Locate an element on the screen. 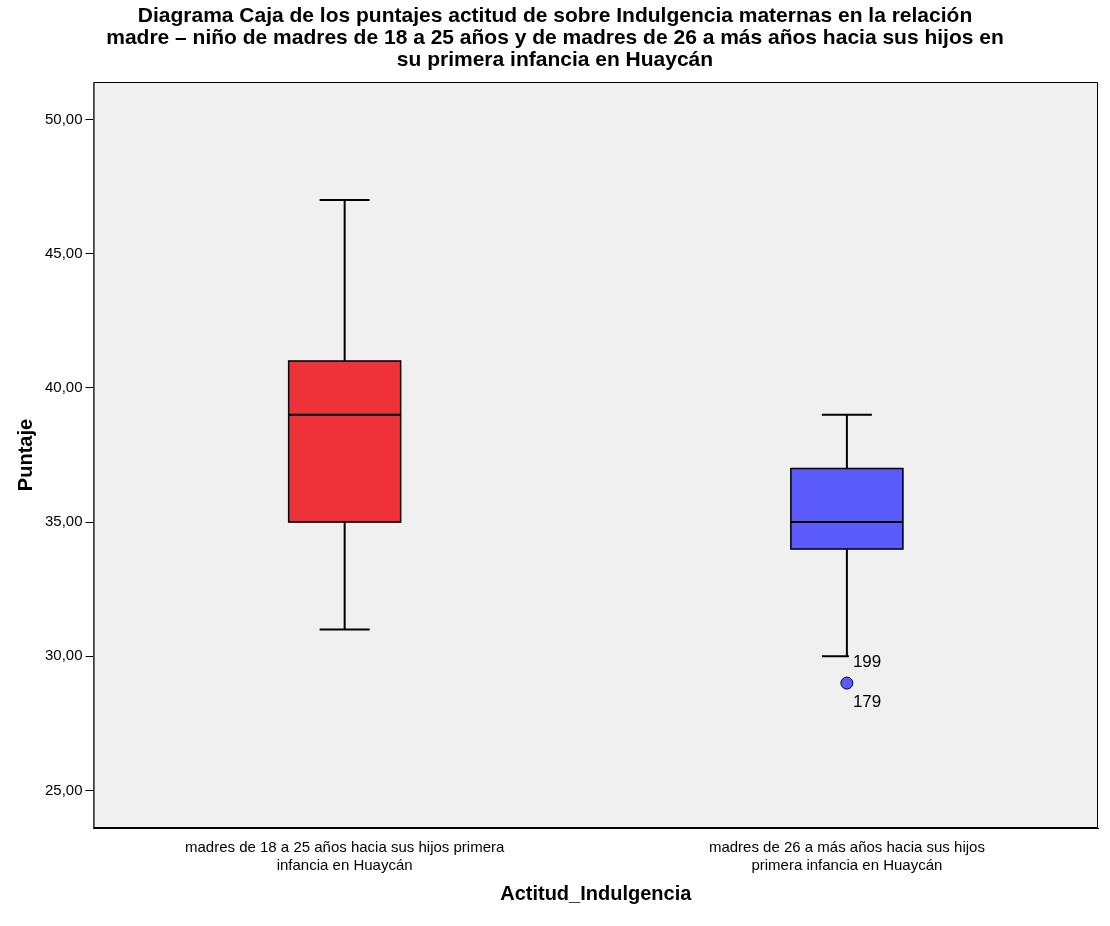 The image size is (1110, 926). y-tick-label: 45,00 is located at coordinates (63, 252).